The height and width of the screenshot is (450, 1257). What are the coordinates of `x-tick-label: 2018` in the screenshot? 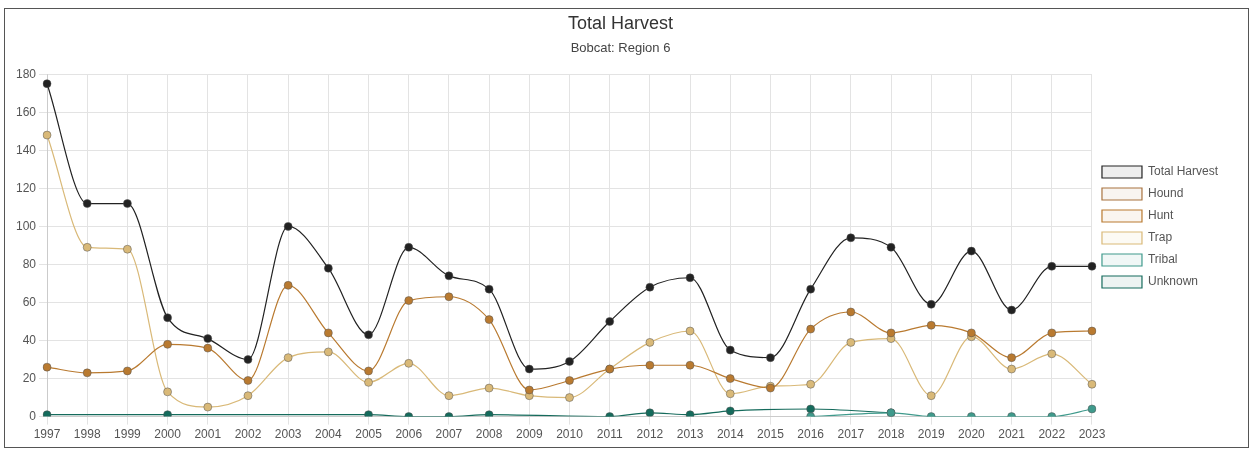 It's located at (891, 434).